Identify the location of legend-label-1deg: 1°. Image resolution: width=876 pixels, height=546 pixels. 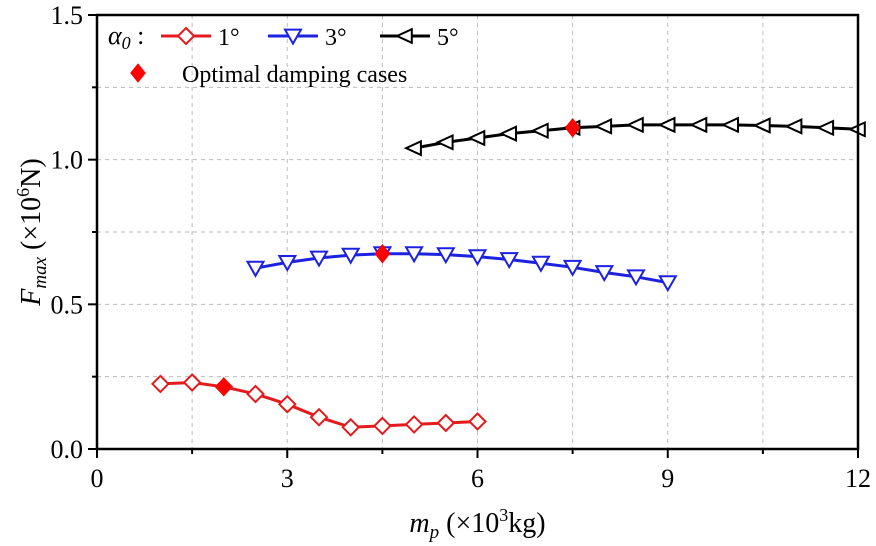
(229, 38).